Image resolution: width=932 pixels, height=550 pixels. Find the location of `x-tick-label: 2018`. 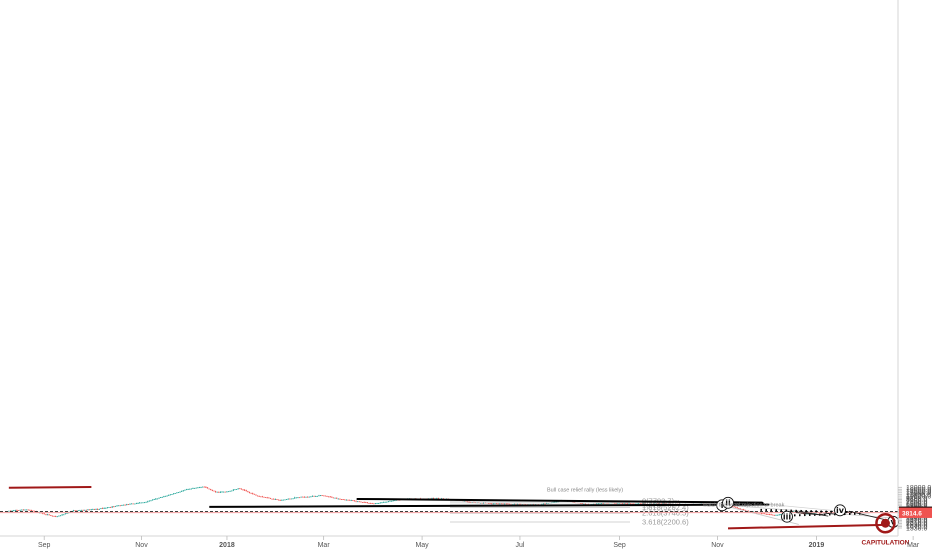

x-tick-label: 2018 is located at coordinates (227, 545).